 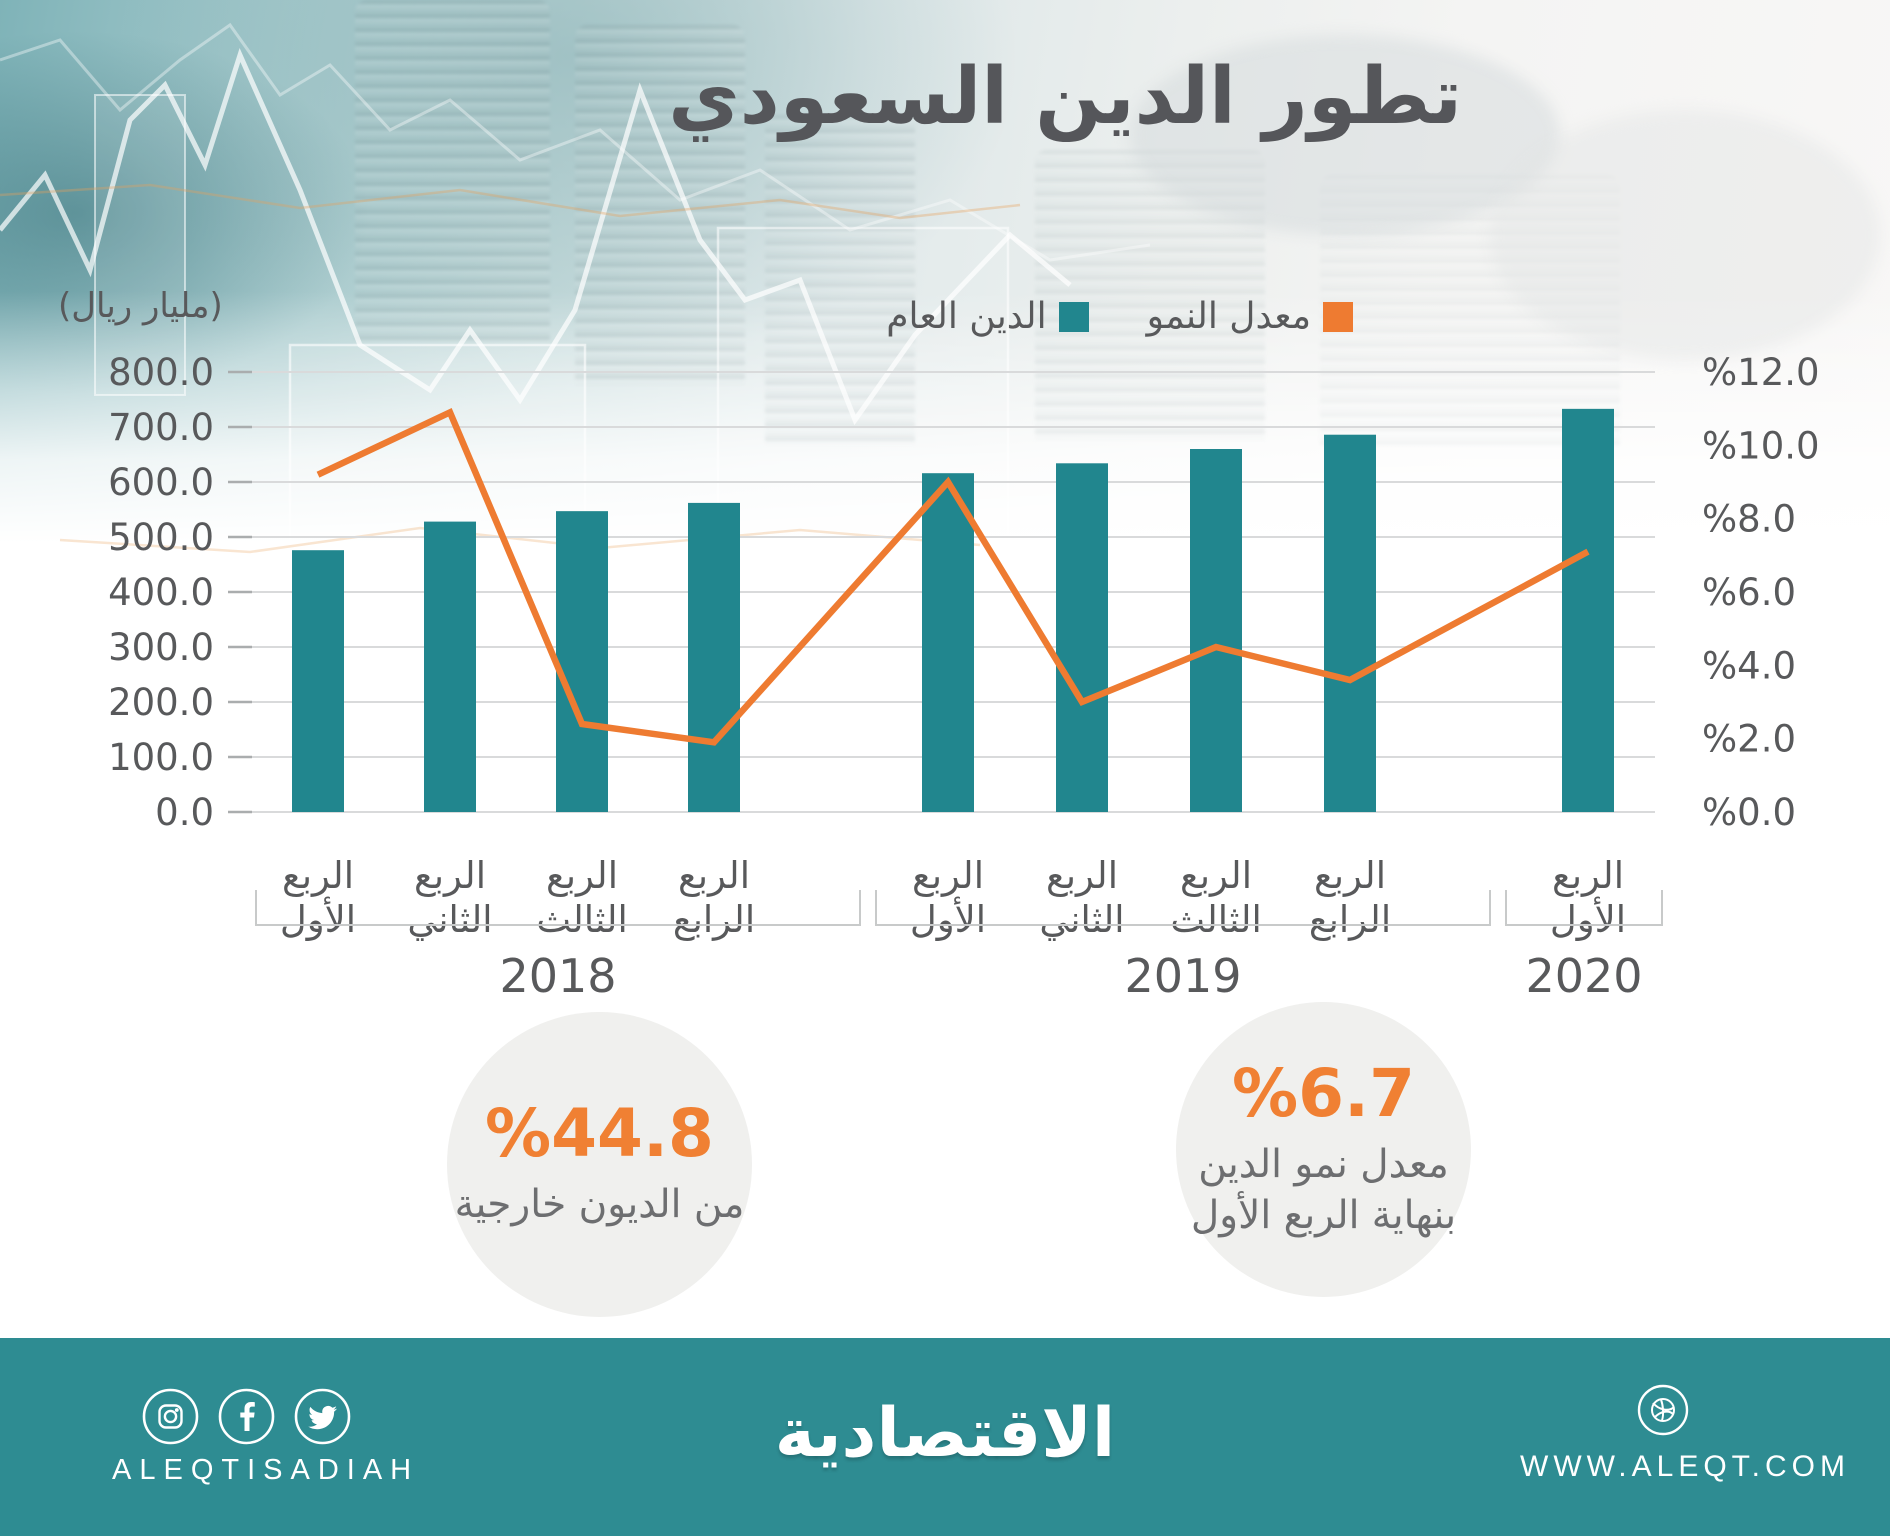 What do you see at coordinates (599, 1205) in the screenshot?
I see `callout-caption: من الديون خارجية` at bounding box center [599, 1205].